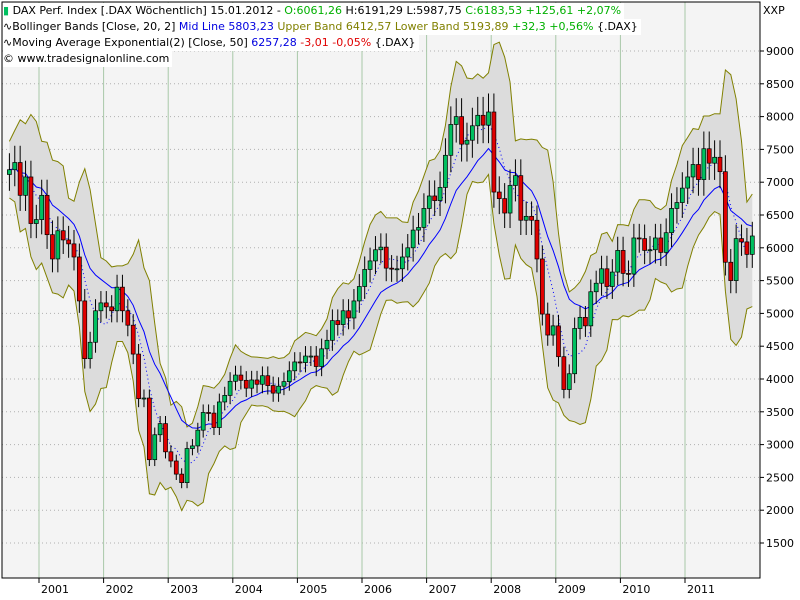 This screenshot has width=800, height=600. I want to click on indicator-icon: ∿, so click(8, 42).